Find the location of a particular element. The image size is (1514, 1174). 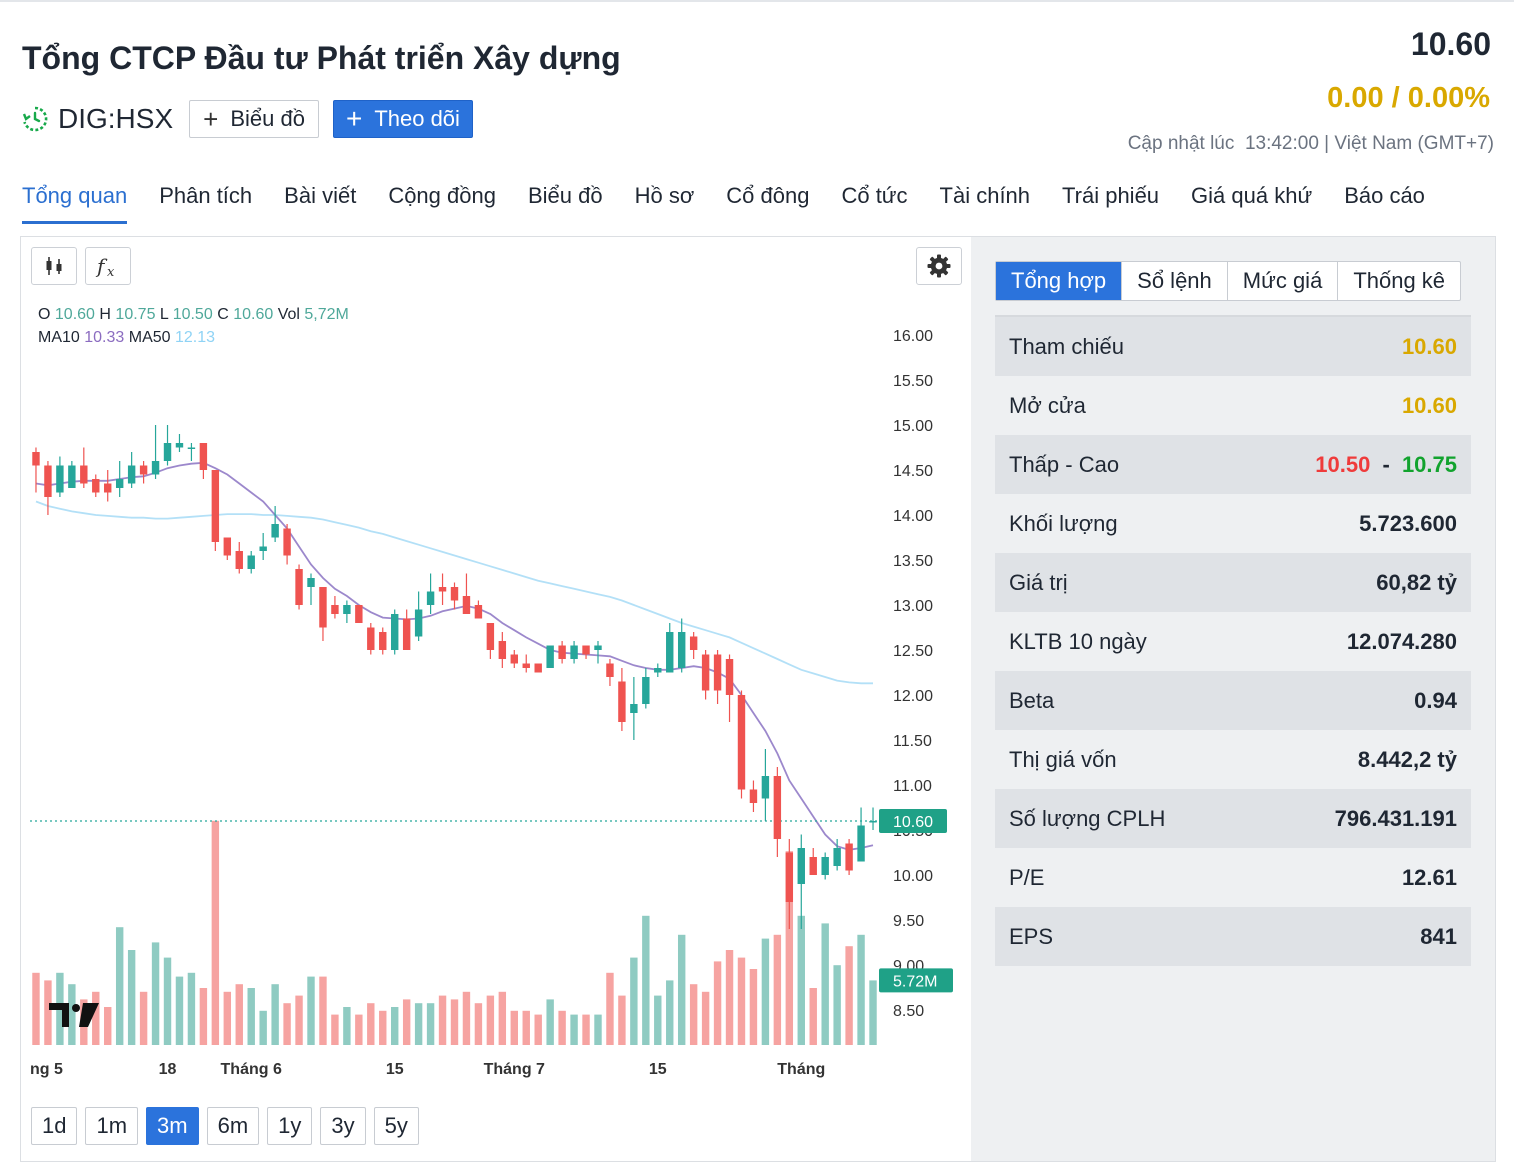

timeframe-selector: 1d 1m 3m 6m 1y 3y 5y is located at coordinates (229, 1126).